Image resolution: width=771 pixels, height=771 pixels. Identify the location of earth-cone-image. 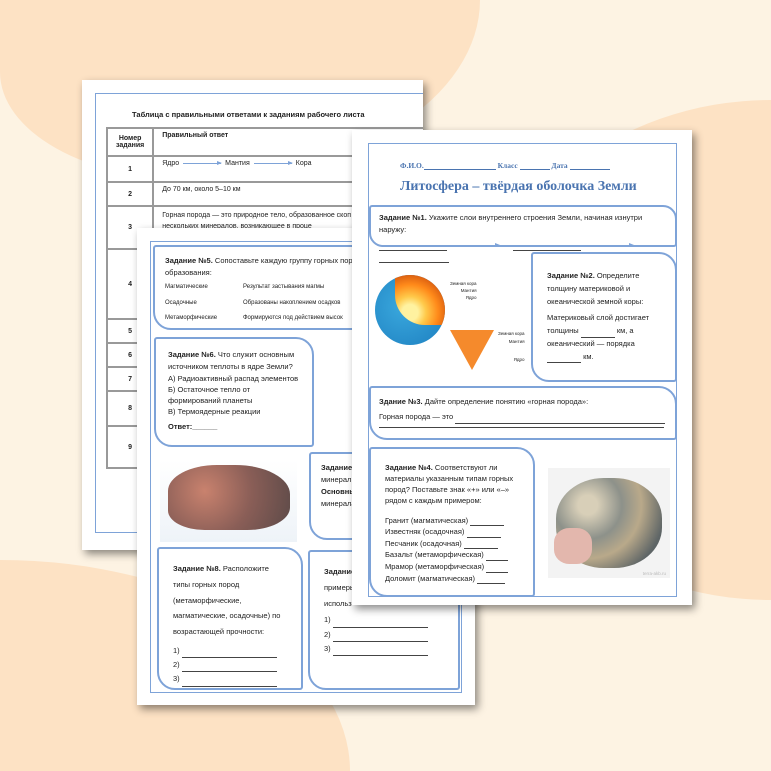
(472, 350).